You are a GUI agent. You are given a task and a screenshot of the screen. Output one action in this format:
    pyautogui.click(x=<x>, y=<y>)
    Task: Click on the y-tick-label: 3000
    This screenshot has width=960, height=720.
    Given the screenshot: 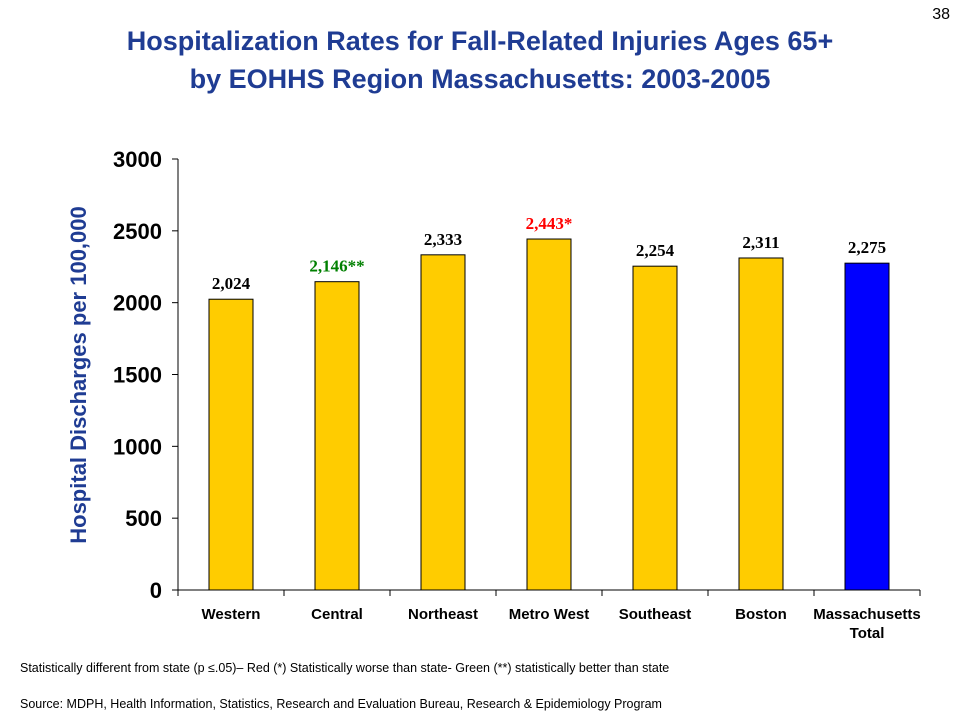 What is the action you would take?
    pyautogui.click(x=137, y=159)
    